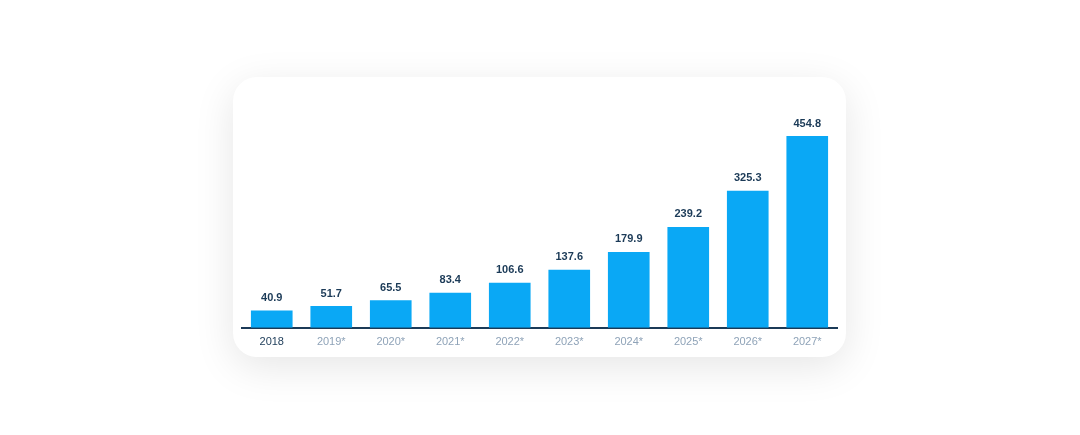 The width and height of the screenshot is (1080, 435). What do you see at coordinates (450, 279) in the screenshot?
I see `data-label: 83.4` at bounding box center [450, 279].